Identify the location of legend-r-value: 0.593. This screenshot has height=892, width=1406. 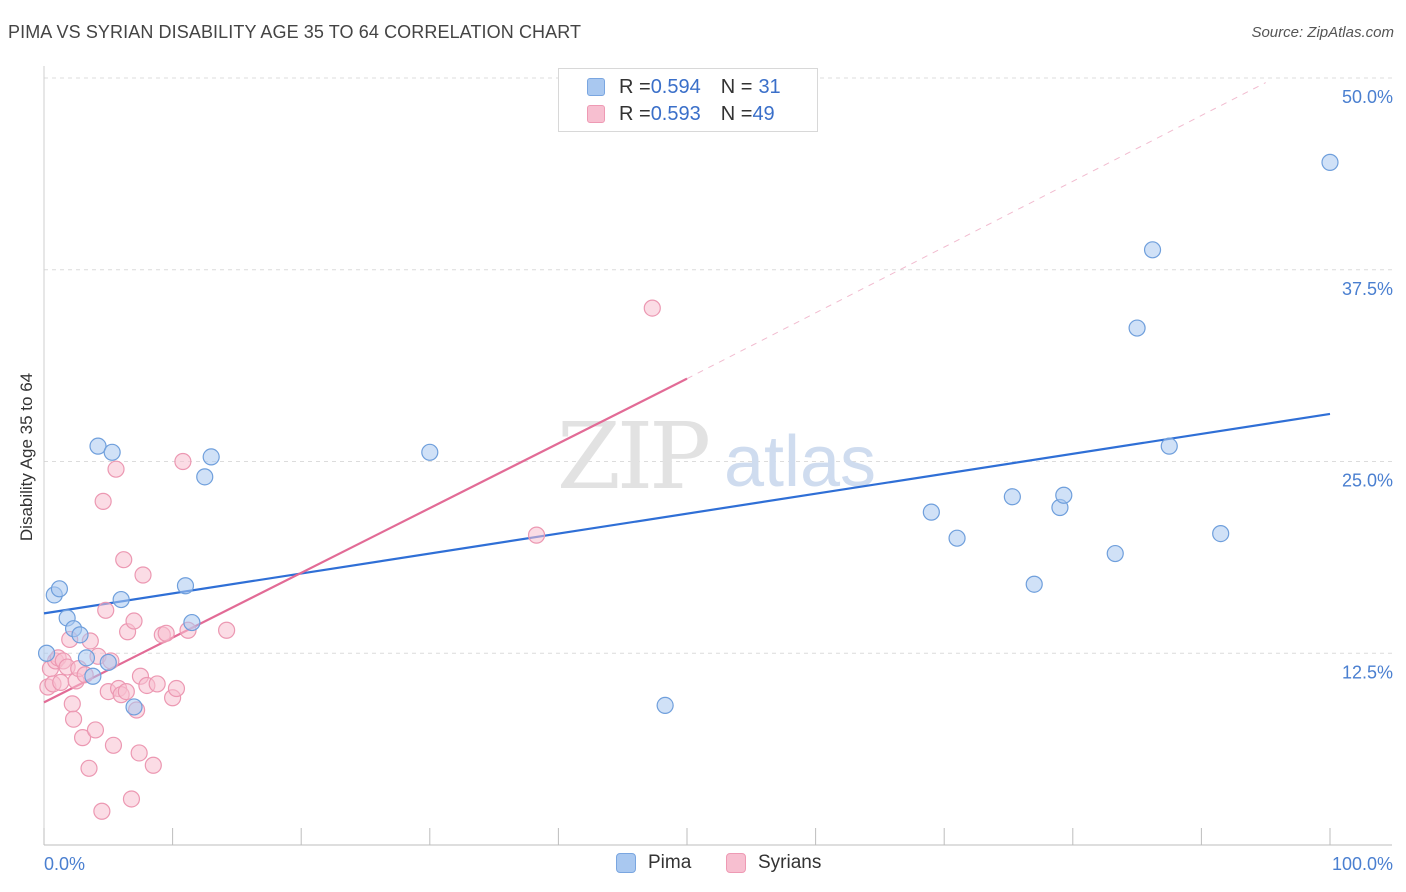
(675, 113).